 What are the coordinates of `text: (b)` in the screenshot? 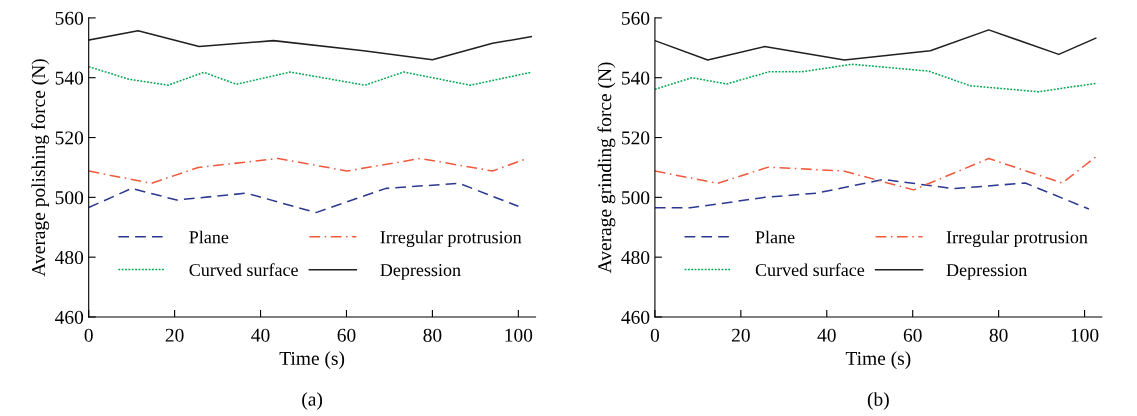 It's located at (878, 401).